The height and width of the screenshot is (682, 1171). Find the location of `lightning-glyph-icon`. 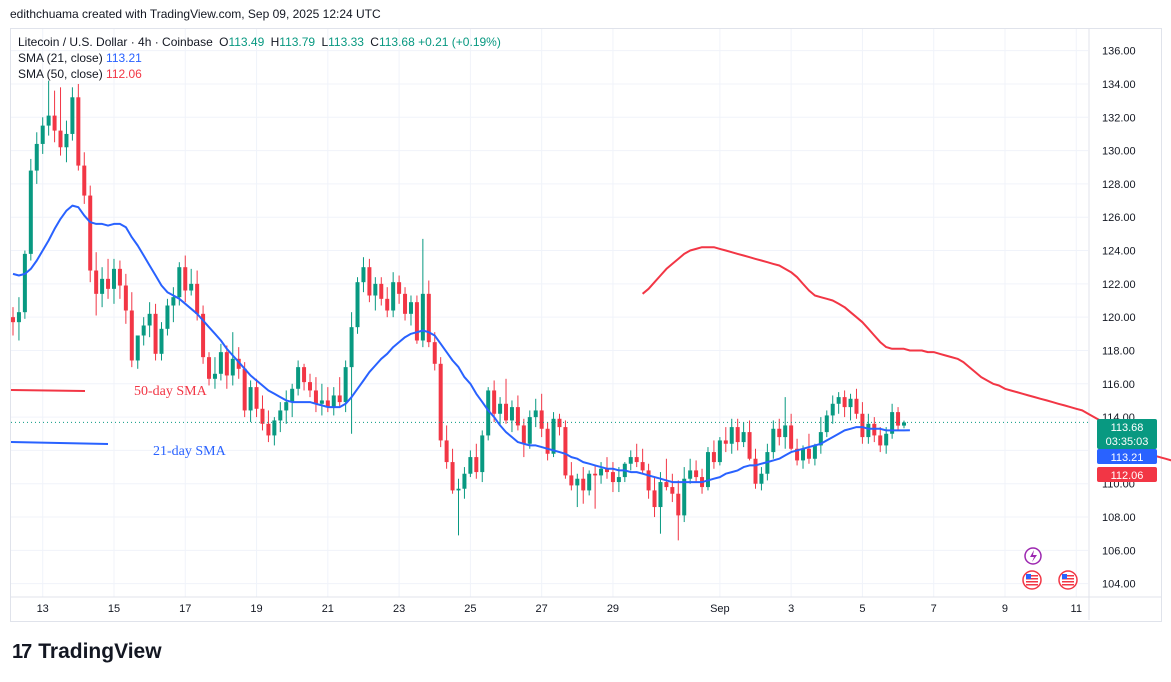

lightning-glyph-icon is located at coordinates (1033, 556).